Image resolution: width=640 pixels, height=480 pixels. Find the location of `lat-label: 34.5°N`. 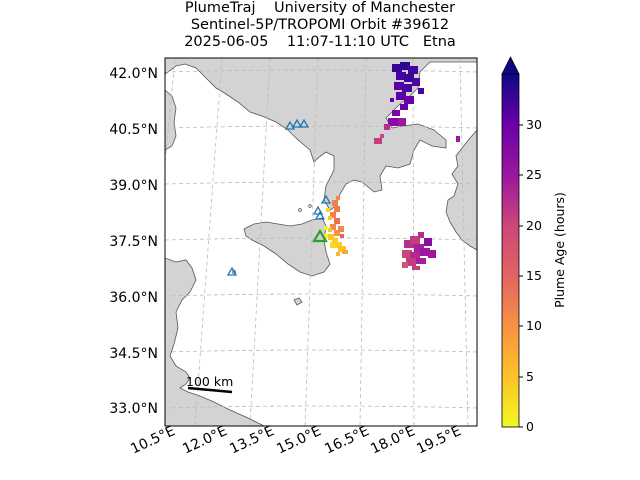

lat-label: 34.5°N is located at coordinates (133, 354).